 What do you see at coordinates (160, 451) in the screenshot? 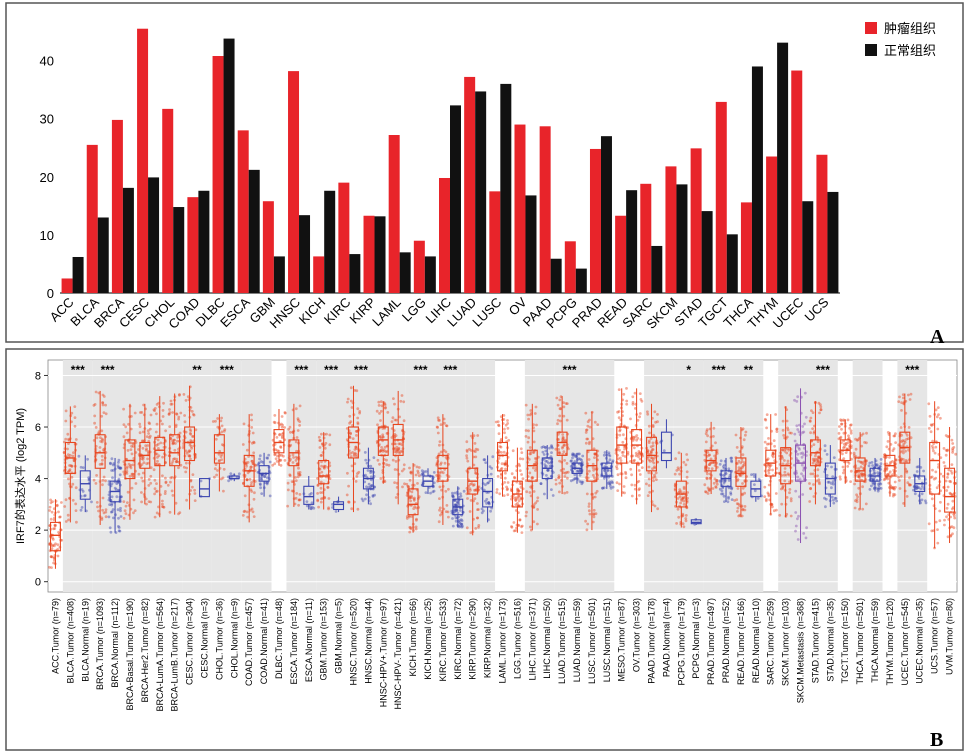
I see `box` at bounding box center [160, 451].